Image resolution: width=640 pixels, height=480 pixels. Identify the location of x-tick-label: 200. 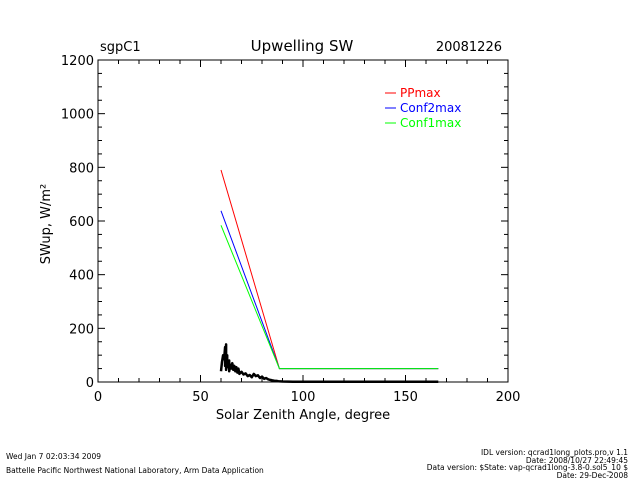
(508, 397).